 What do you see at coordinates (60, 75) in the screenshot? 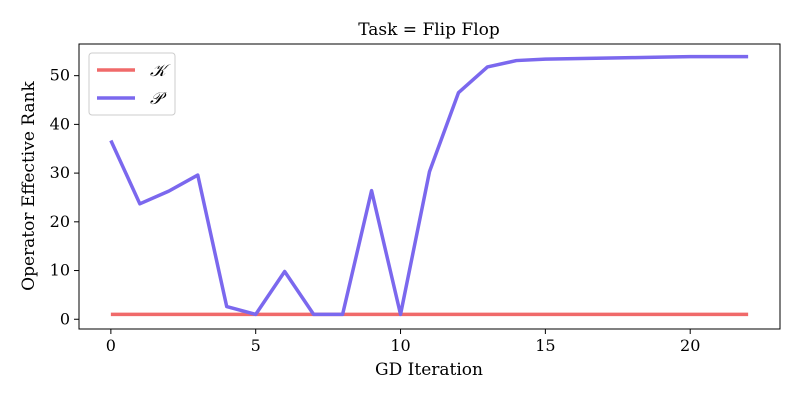
I see `y-tick-label: 50` at bounding box center [60, 75].